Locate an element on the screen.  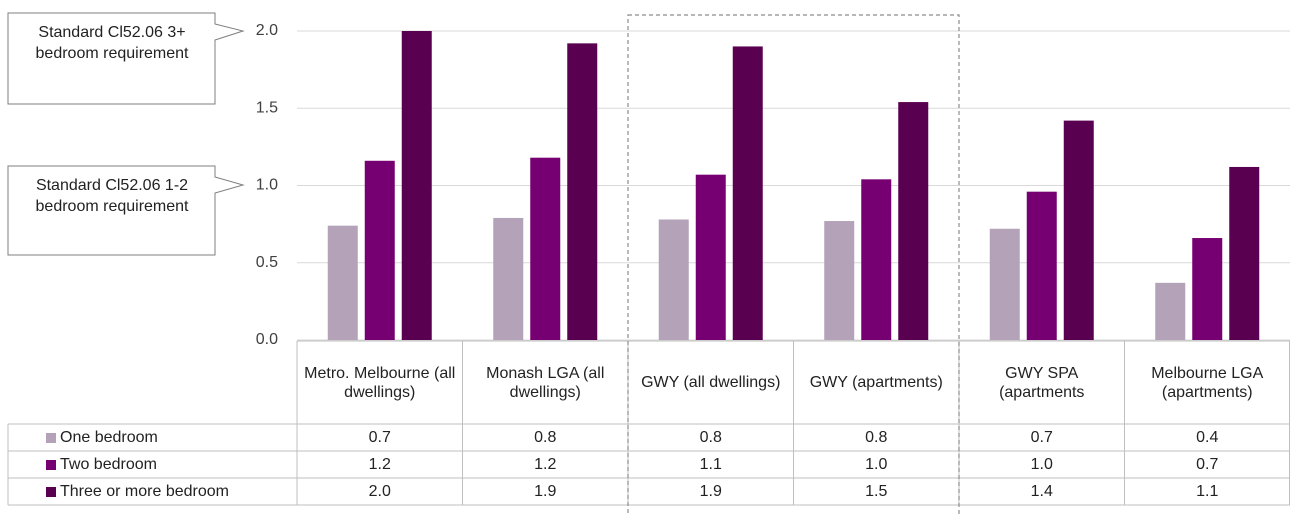
x-tick-label: GWY (apartments) is located at coordinates (876, 382).